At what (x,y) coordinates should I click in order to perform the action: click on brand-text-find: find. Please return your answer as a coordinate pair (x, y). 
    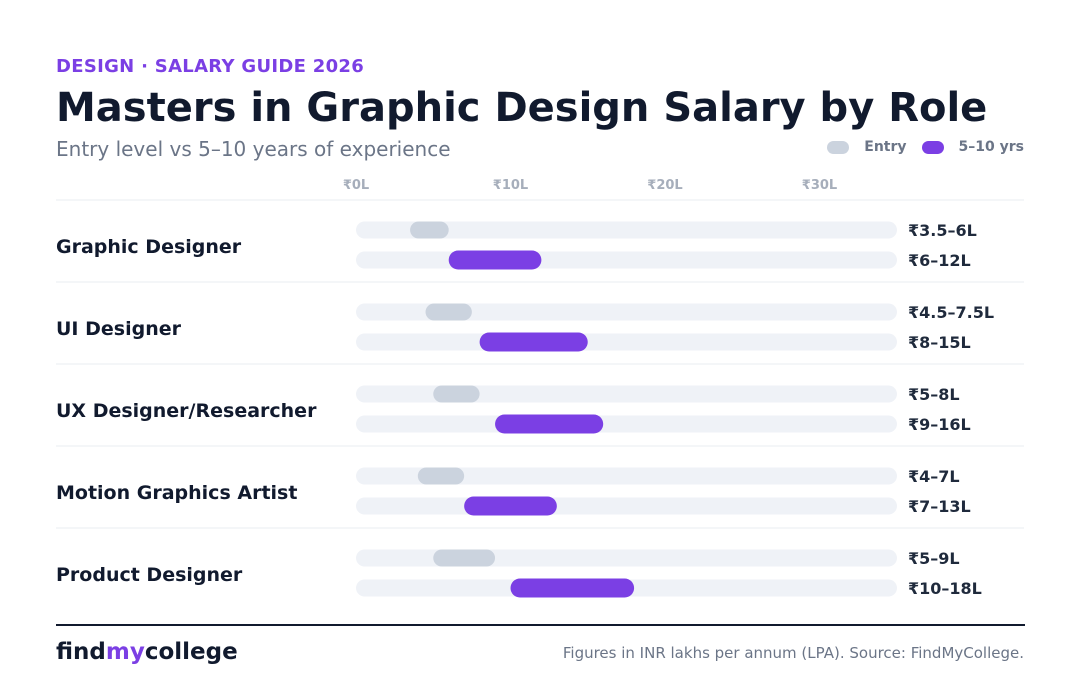
    Looking at the image, I should click on (81, 652).